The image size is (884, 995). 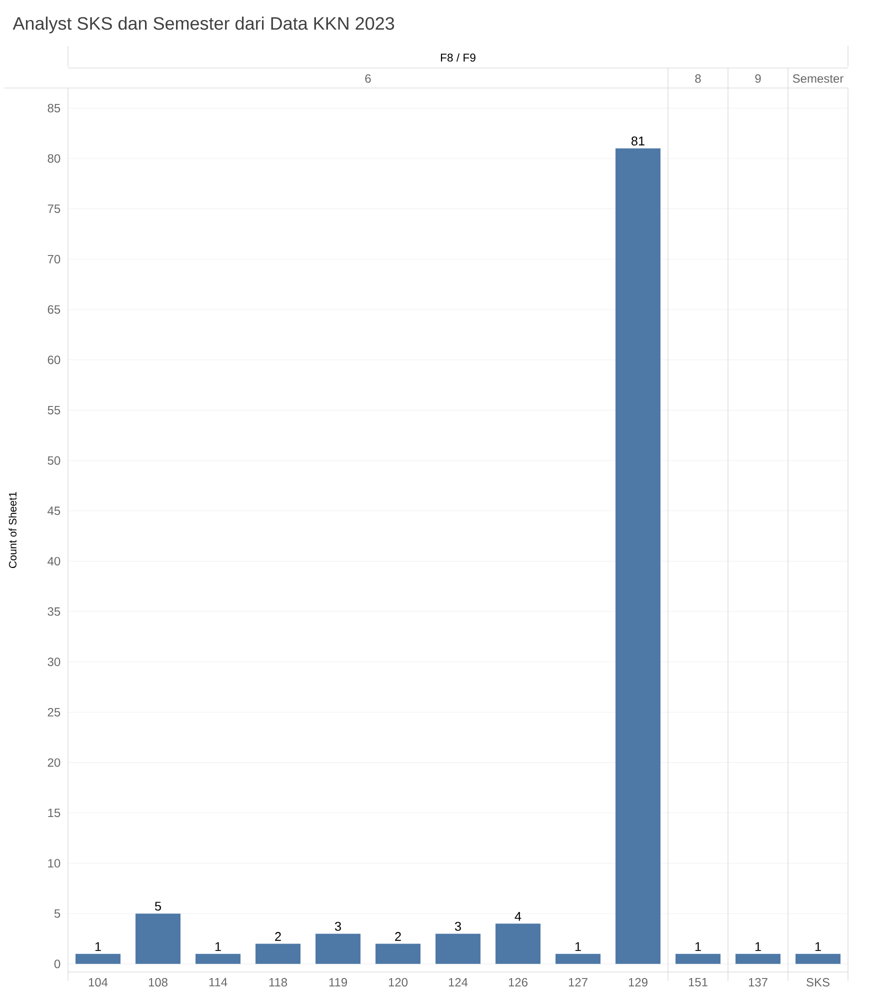 I want to click on x-tick-label: 118, so click(x=278, y=982).